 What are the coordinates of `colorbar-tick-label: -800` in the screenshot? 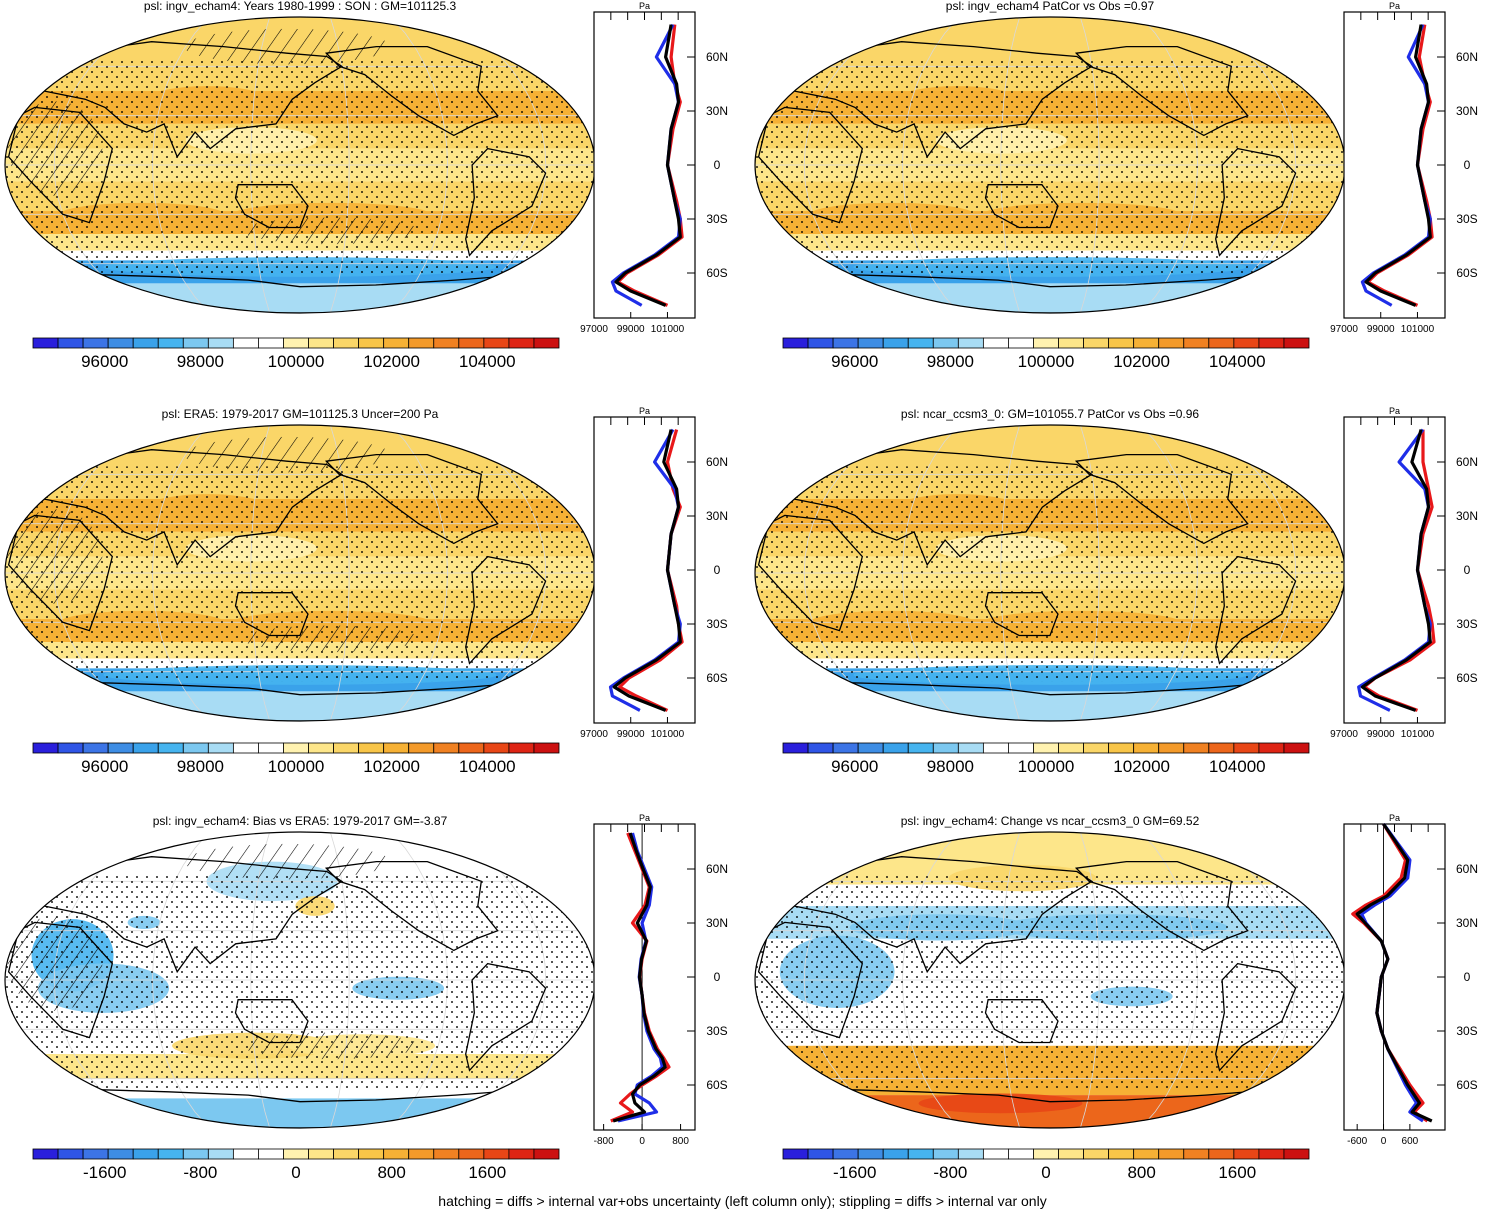 It's located at (950, 1172).